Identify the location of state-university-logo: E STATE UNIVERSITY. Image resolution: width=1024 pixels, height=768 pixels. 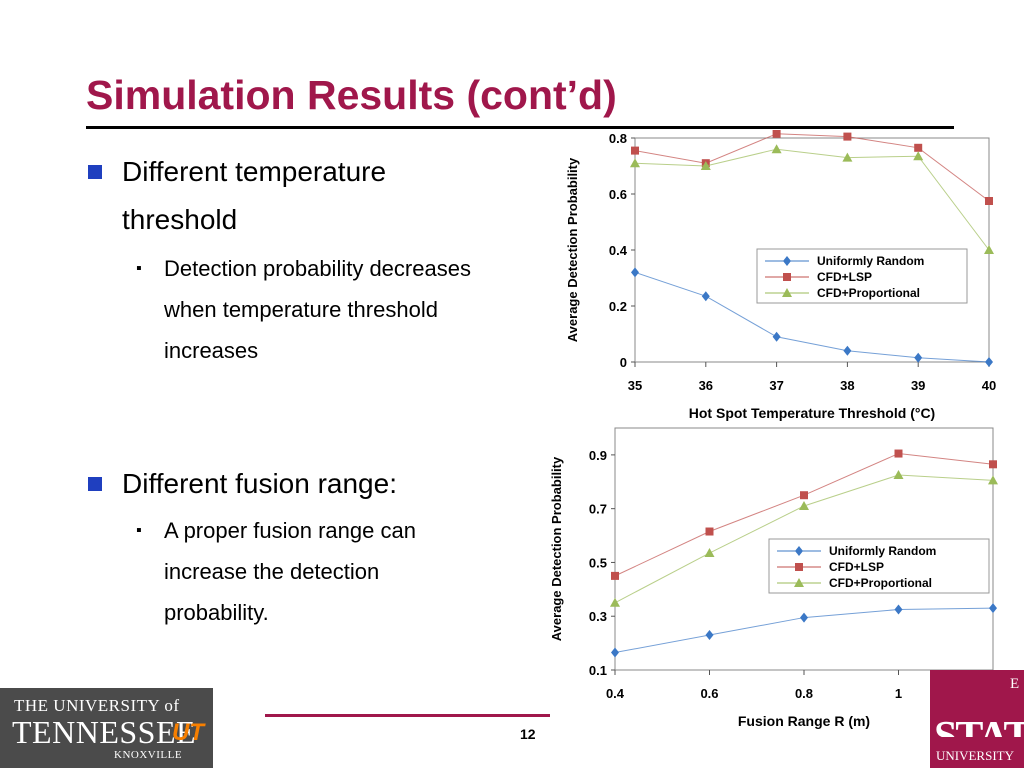
(977, 719).